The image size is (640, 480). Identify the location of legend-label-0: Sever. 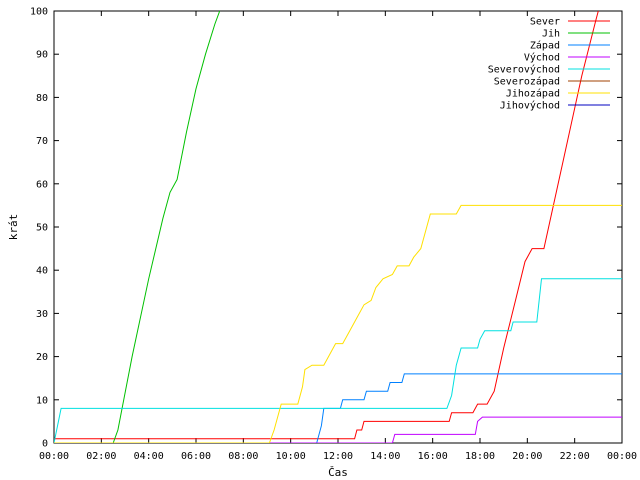
(545, 22).